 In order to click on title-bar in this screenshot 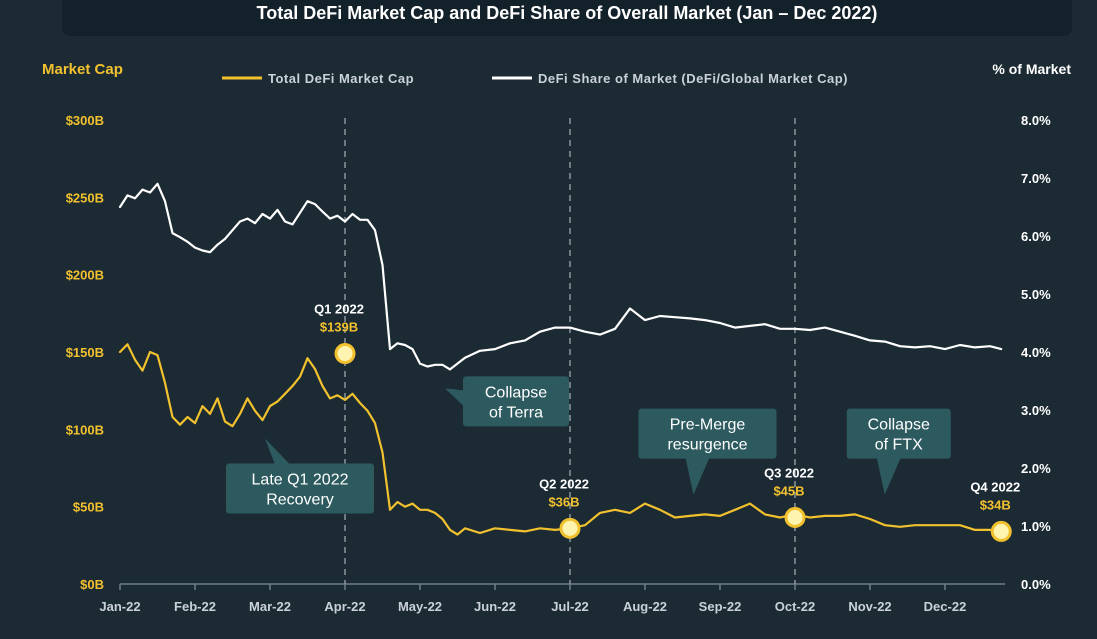, I will do `click(567, 18)`.